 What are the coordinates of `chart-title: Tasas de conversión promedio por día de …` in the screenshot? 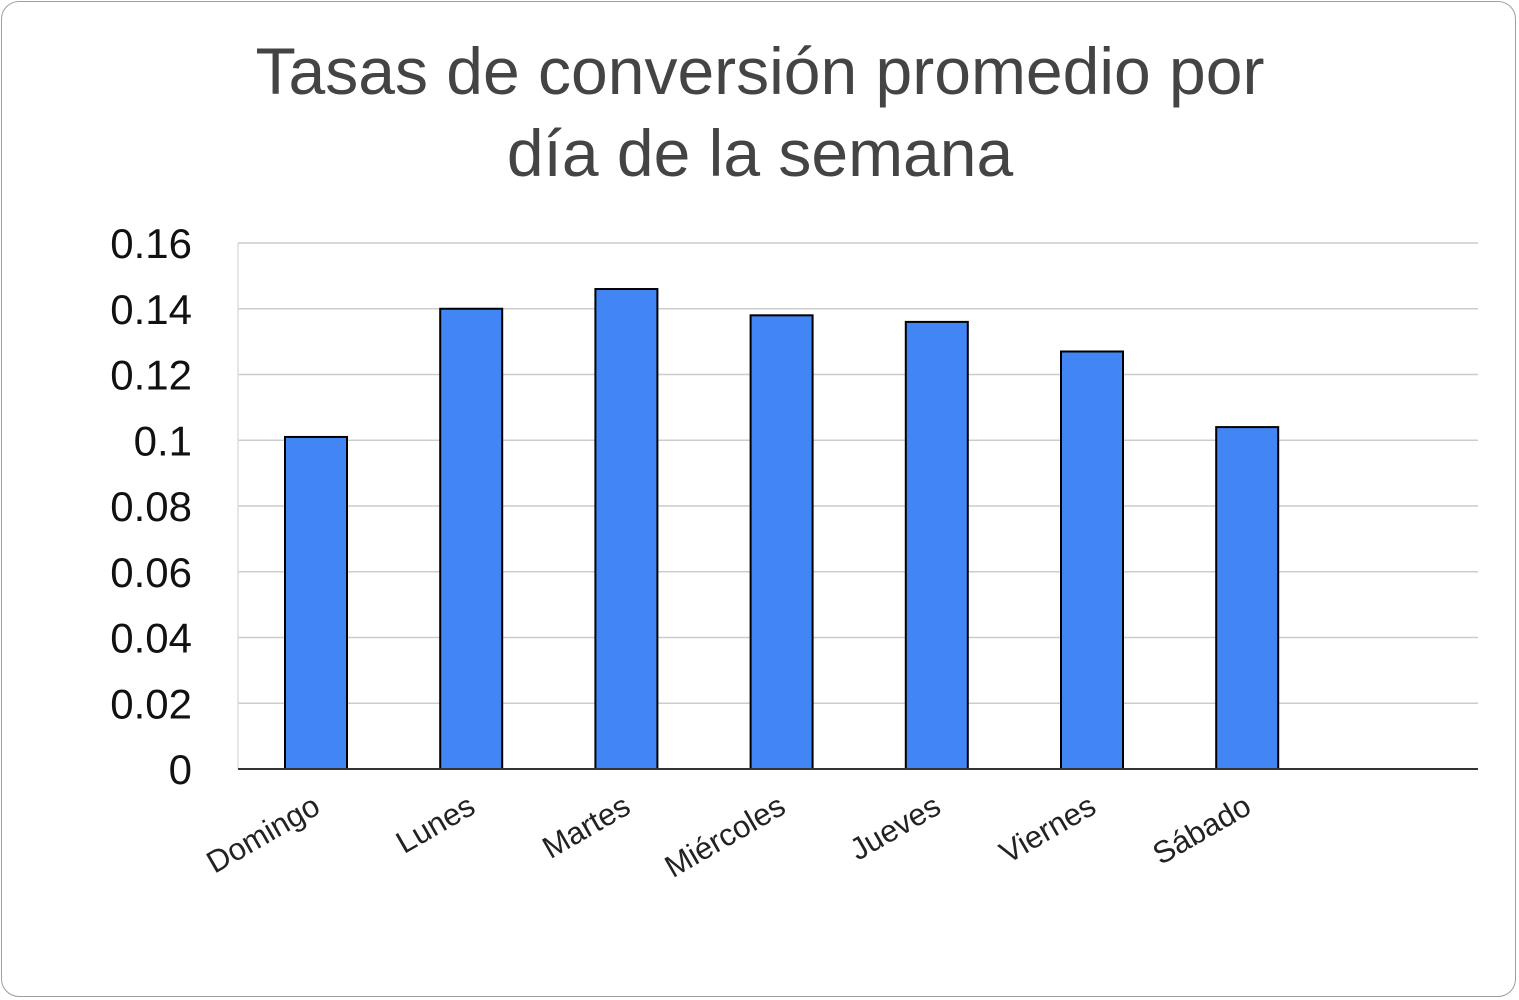 It's located at (760, 112).